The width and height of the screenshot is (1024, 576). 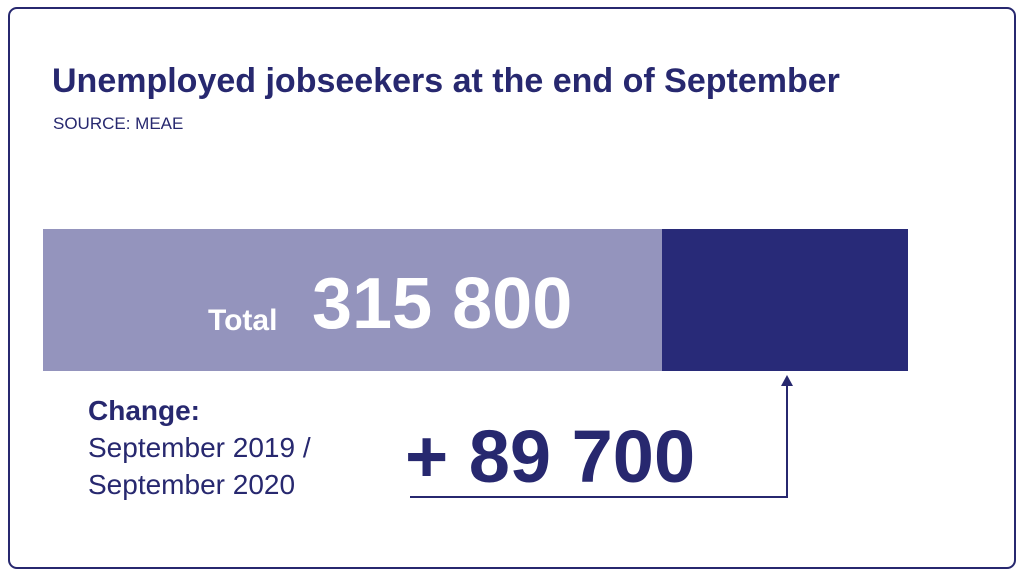 What do you see at coordinates (787, 380) in the screenshot?
I see `arrowhead` at bounding box center [787, 380].